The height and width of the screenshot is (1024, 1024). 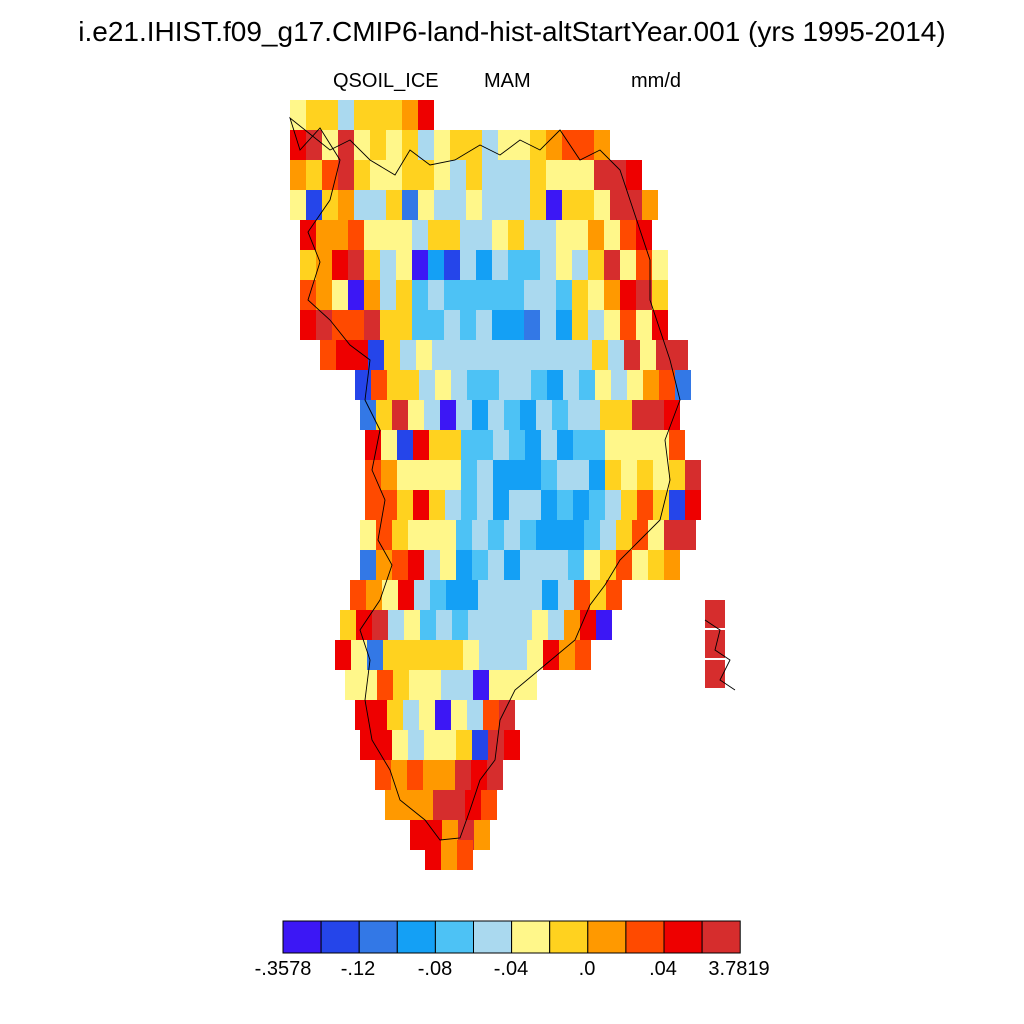 What do you see at coordinates (587, 969) in the screenshot?
I see `colorbar-tick-label: .0` at bounding box center [587, 969].